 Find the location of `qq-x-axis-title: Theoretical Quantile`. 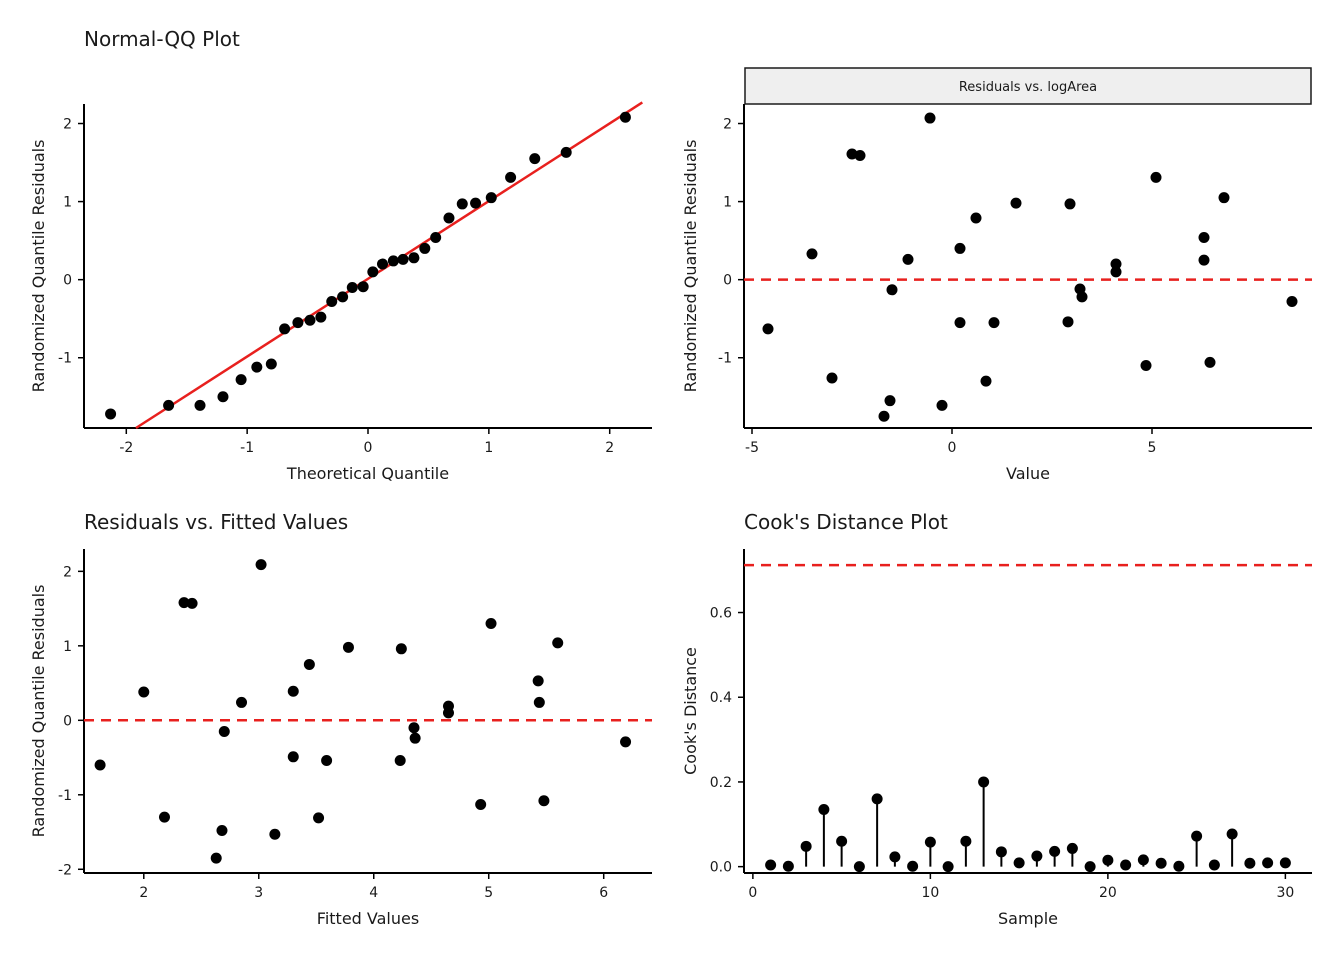

qq-x-axis-title: Theoretical Quantile is located at coordinates (367, 473).